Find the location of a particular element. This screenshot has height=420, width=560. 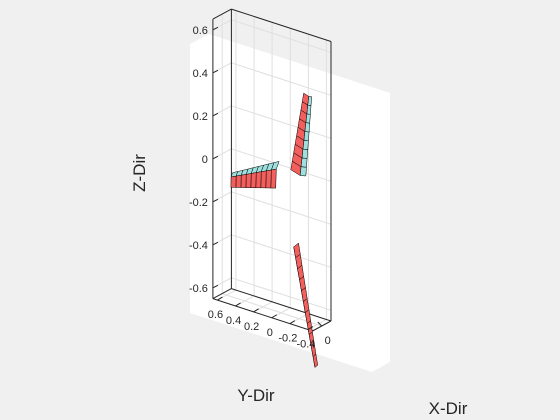

x-tick is located at coordinates (320, 324).